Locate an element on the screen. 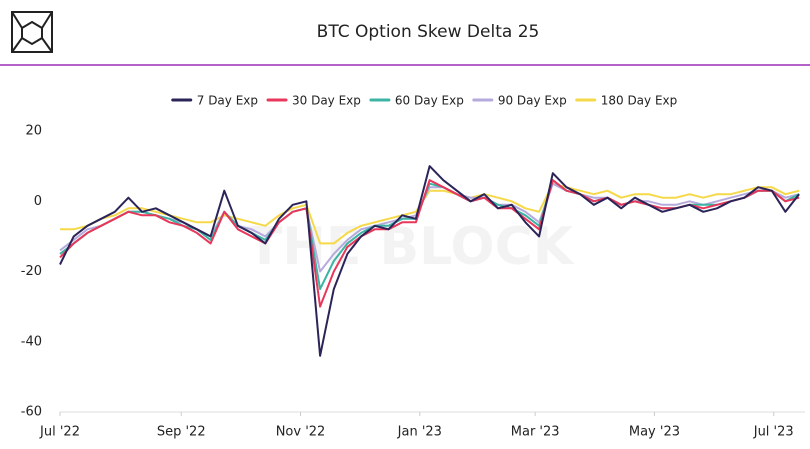  legend-item: 90 Day Exp is located at coordinates (519, 101).